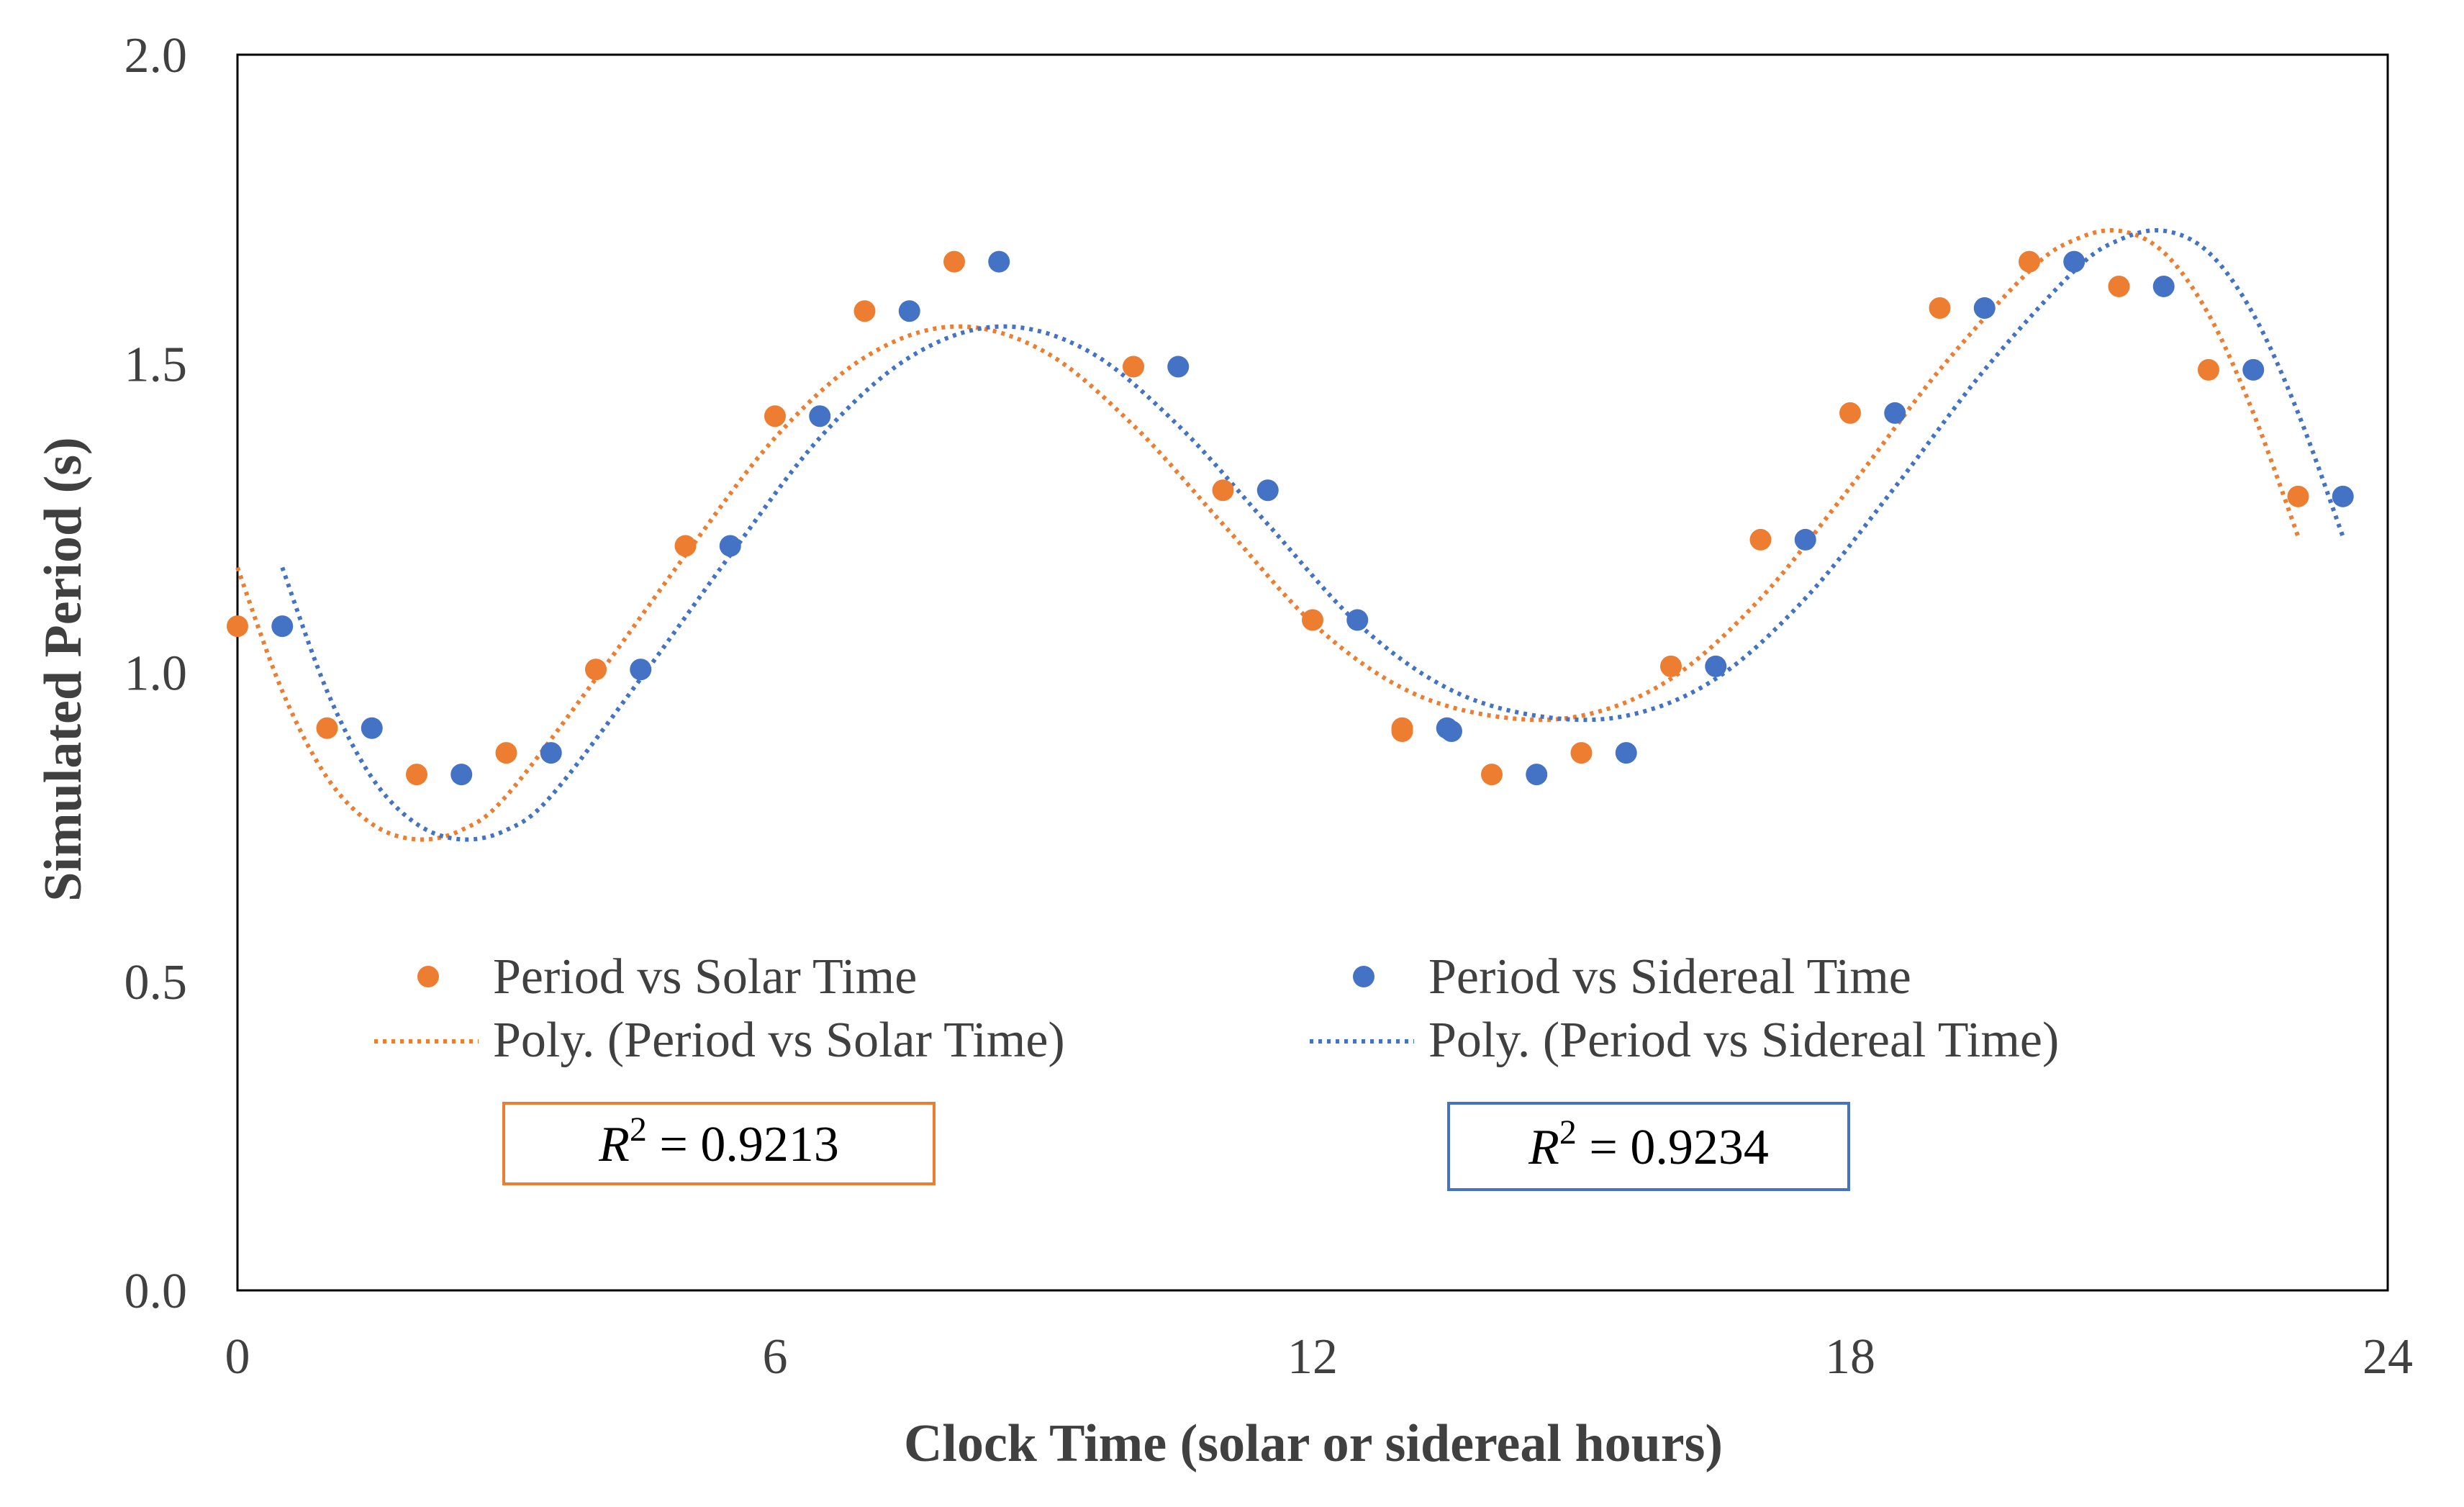  I want to click on y-tick-label: 1.0, so click(156, 674).